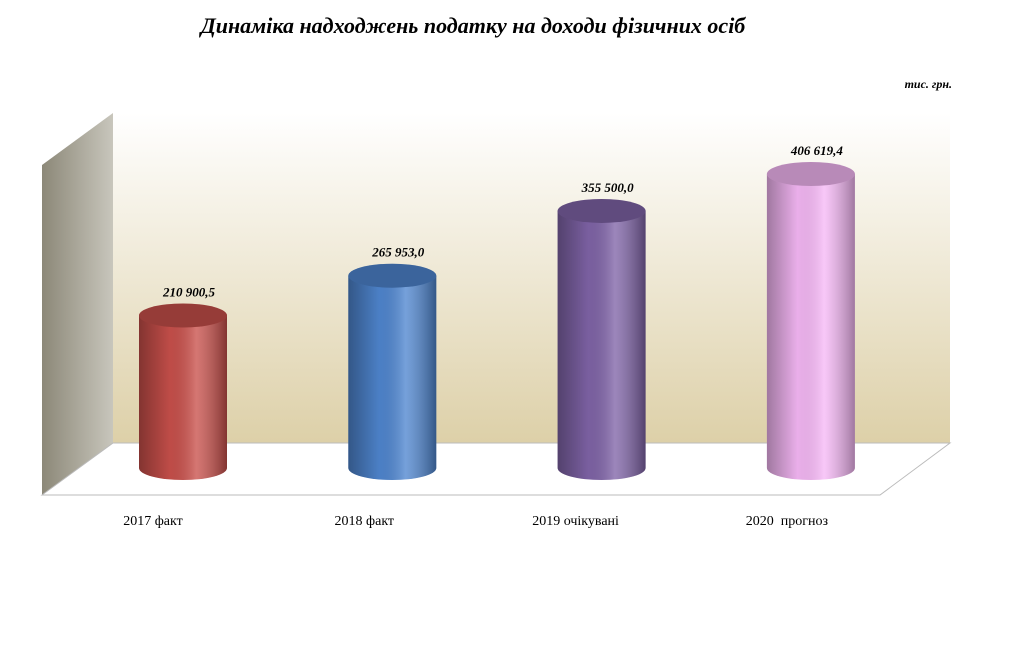 Image resolution: width=1026 pixels, height=653 pixels. What do you see at coordinates (817, 150) in the screenshot?
I see `value-label: 406 619,4` at bounding box center [817, 150].